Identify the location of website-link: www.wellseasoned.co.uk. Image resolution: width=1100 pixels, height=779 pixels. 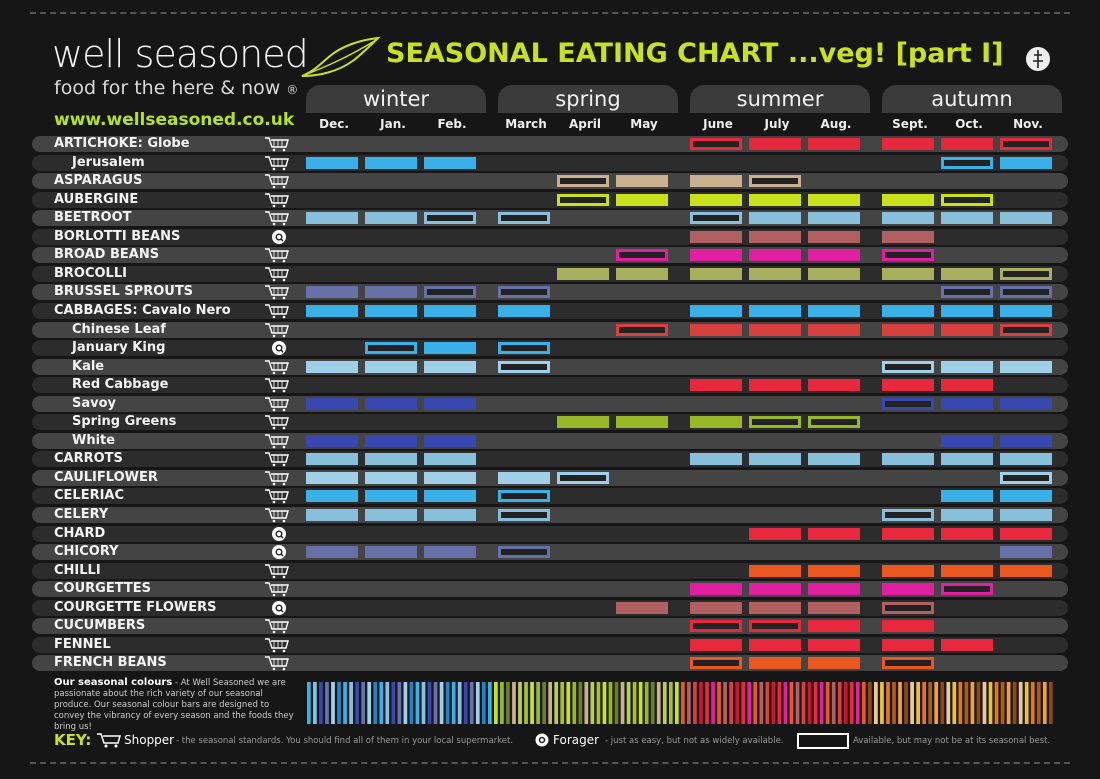
(174, 120).